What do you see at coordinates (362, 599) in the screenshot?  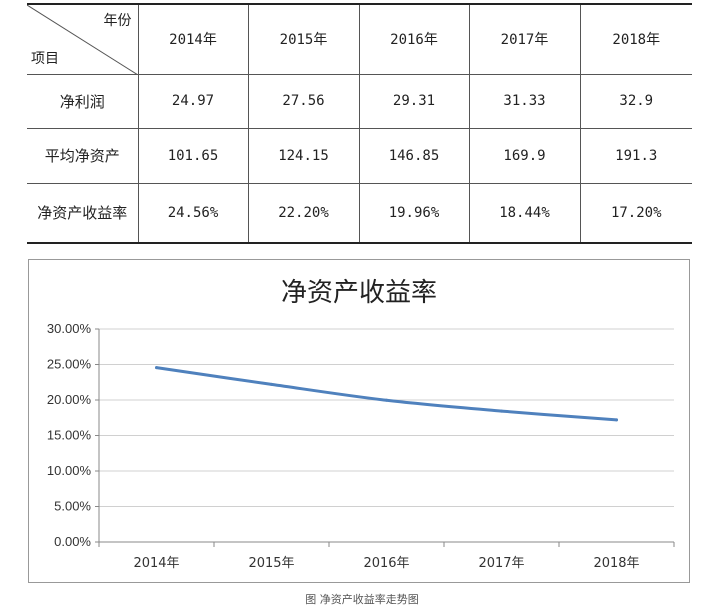 I see `figure-caption: 图 净资产收益率走势图` at bounding box center [362, 599].